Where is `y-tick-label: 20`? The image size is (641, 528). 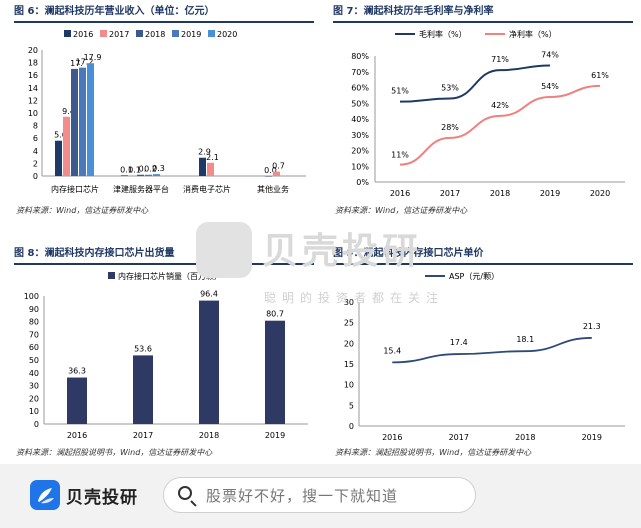
y-tick-label: 20 is located at coordinates (34, 398).